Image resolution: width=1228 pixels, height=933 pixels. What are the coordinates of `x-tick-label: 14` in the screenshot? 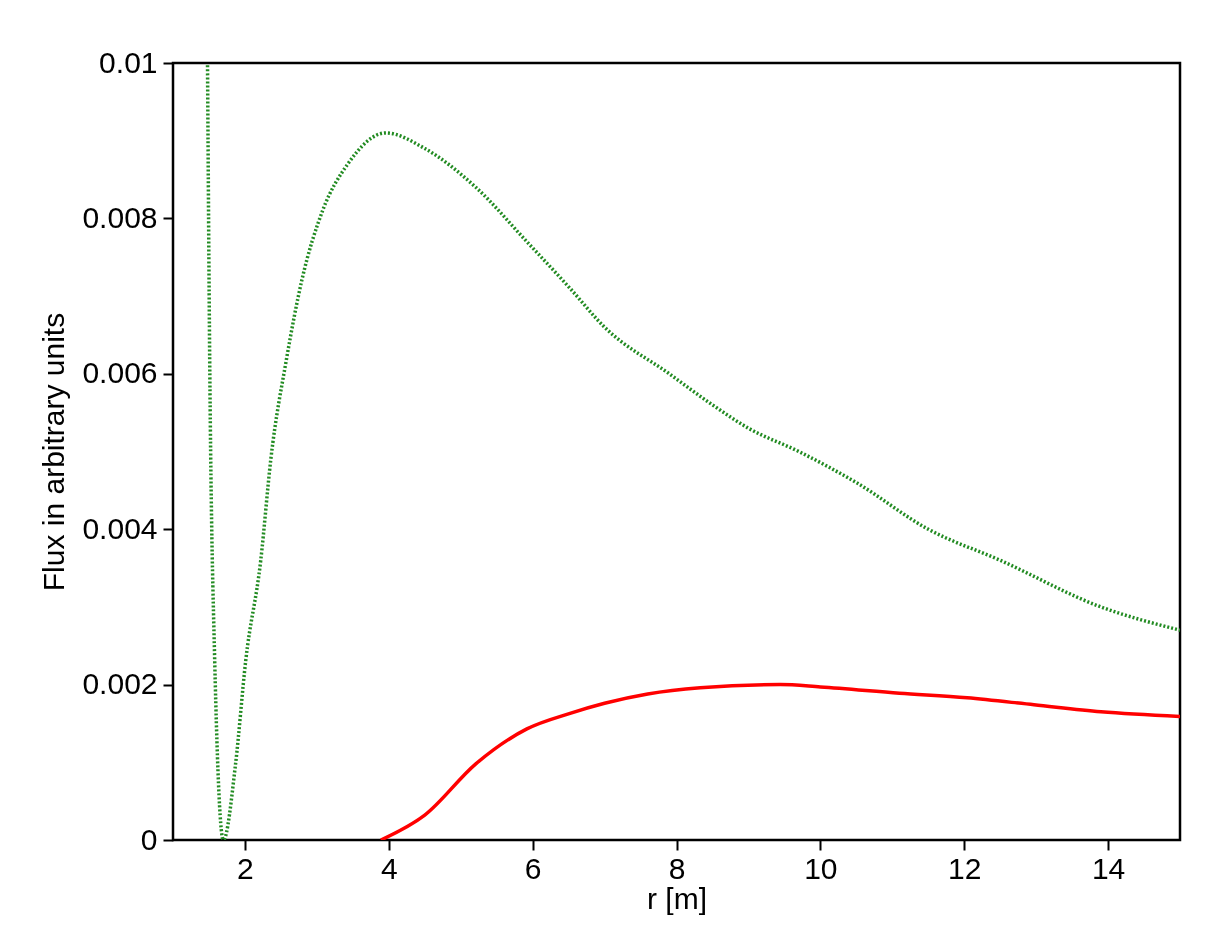 It's located at (1108, 868).